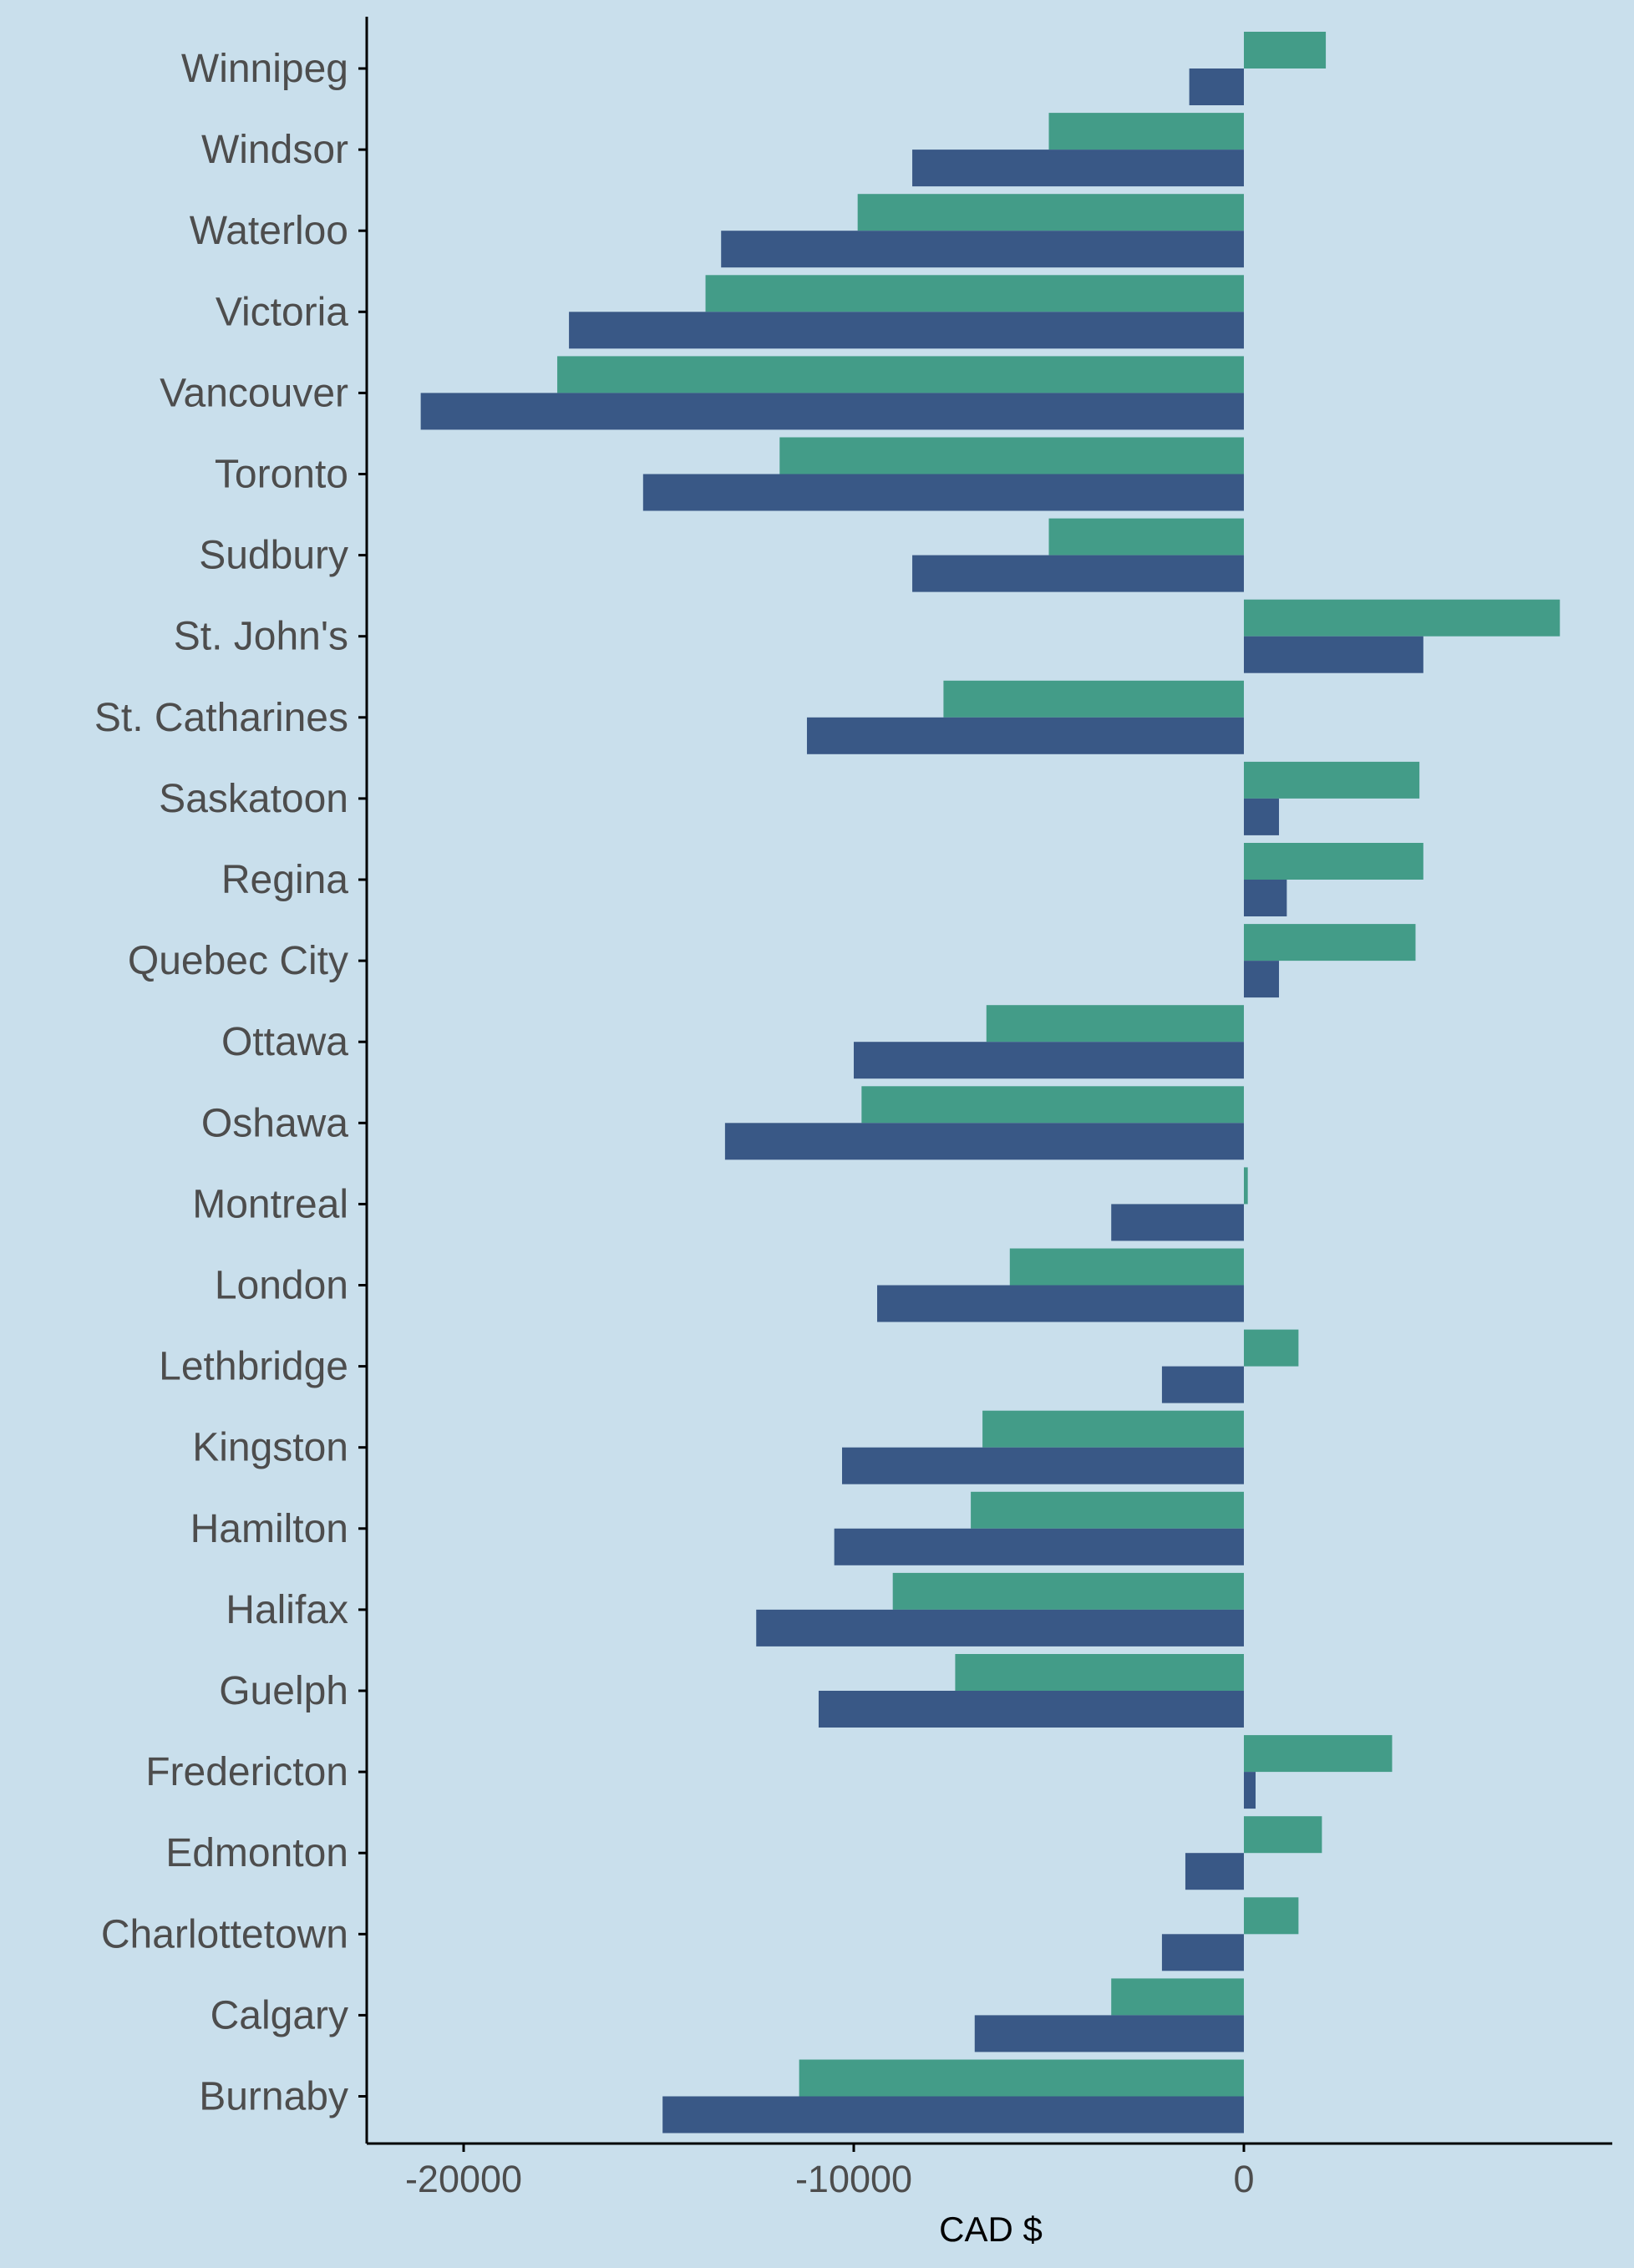 The image size is (1634, 2268). I want to click on x-axis-title: CAD $, so click(991, 2229).